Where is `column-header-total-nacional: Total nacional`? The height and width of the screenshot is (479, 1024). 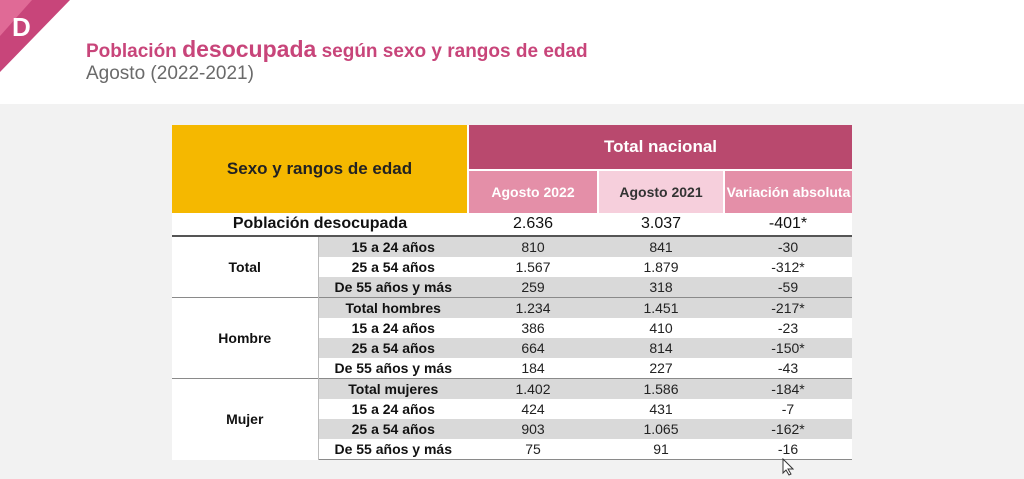
column-header-total-nacional: Total nacional is located at coordinates (660, 147).